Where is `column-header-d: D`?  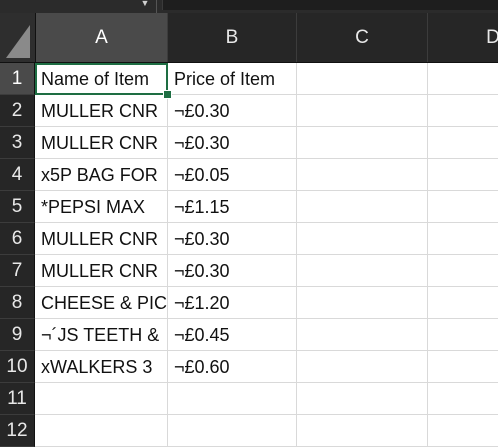
column-header-d: D is located at coordinates (463, 37).